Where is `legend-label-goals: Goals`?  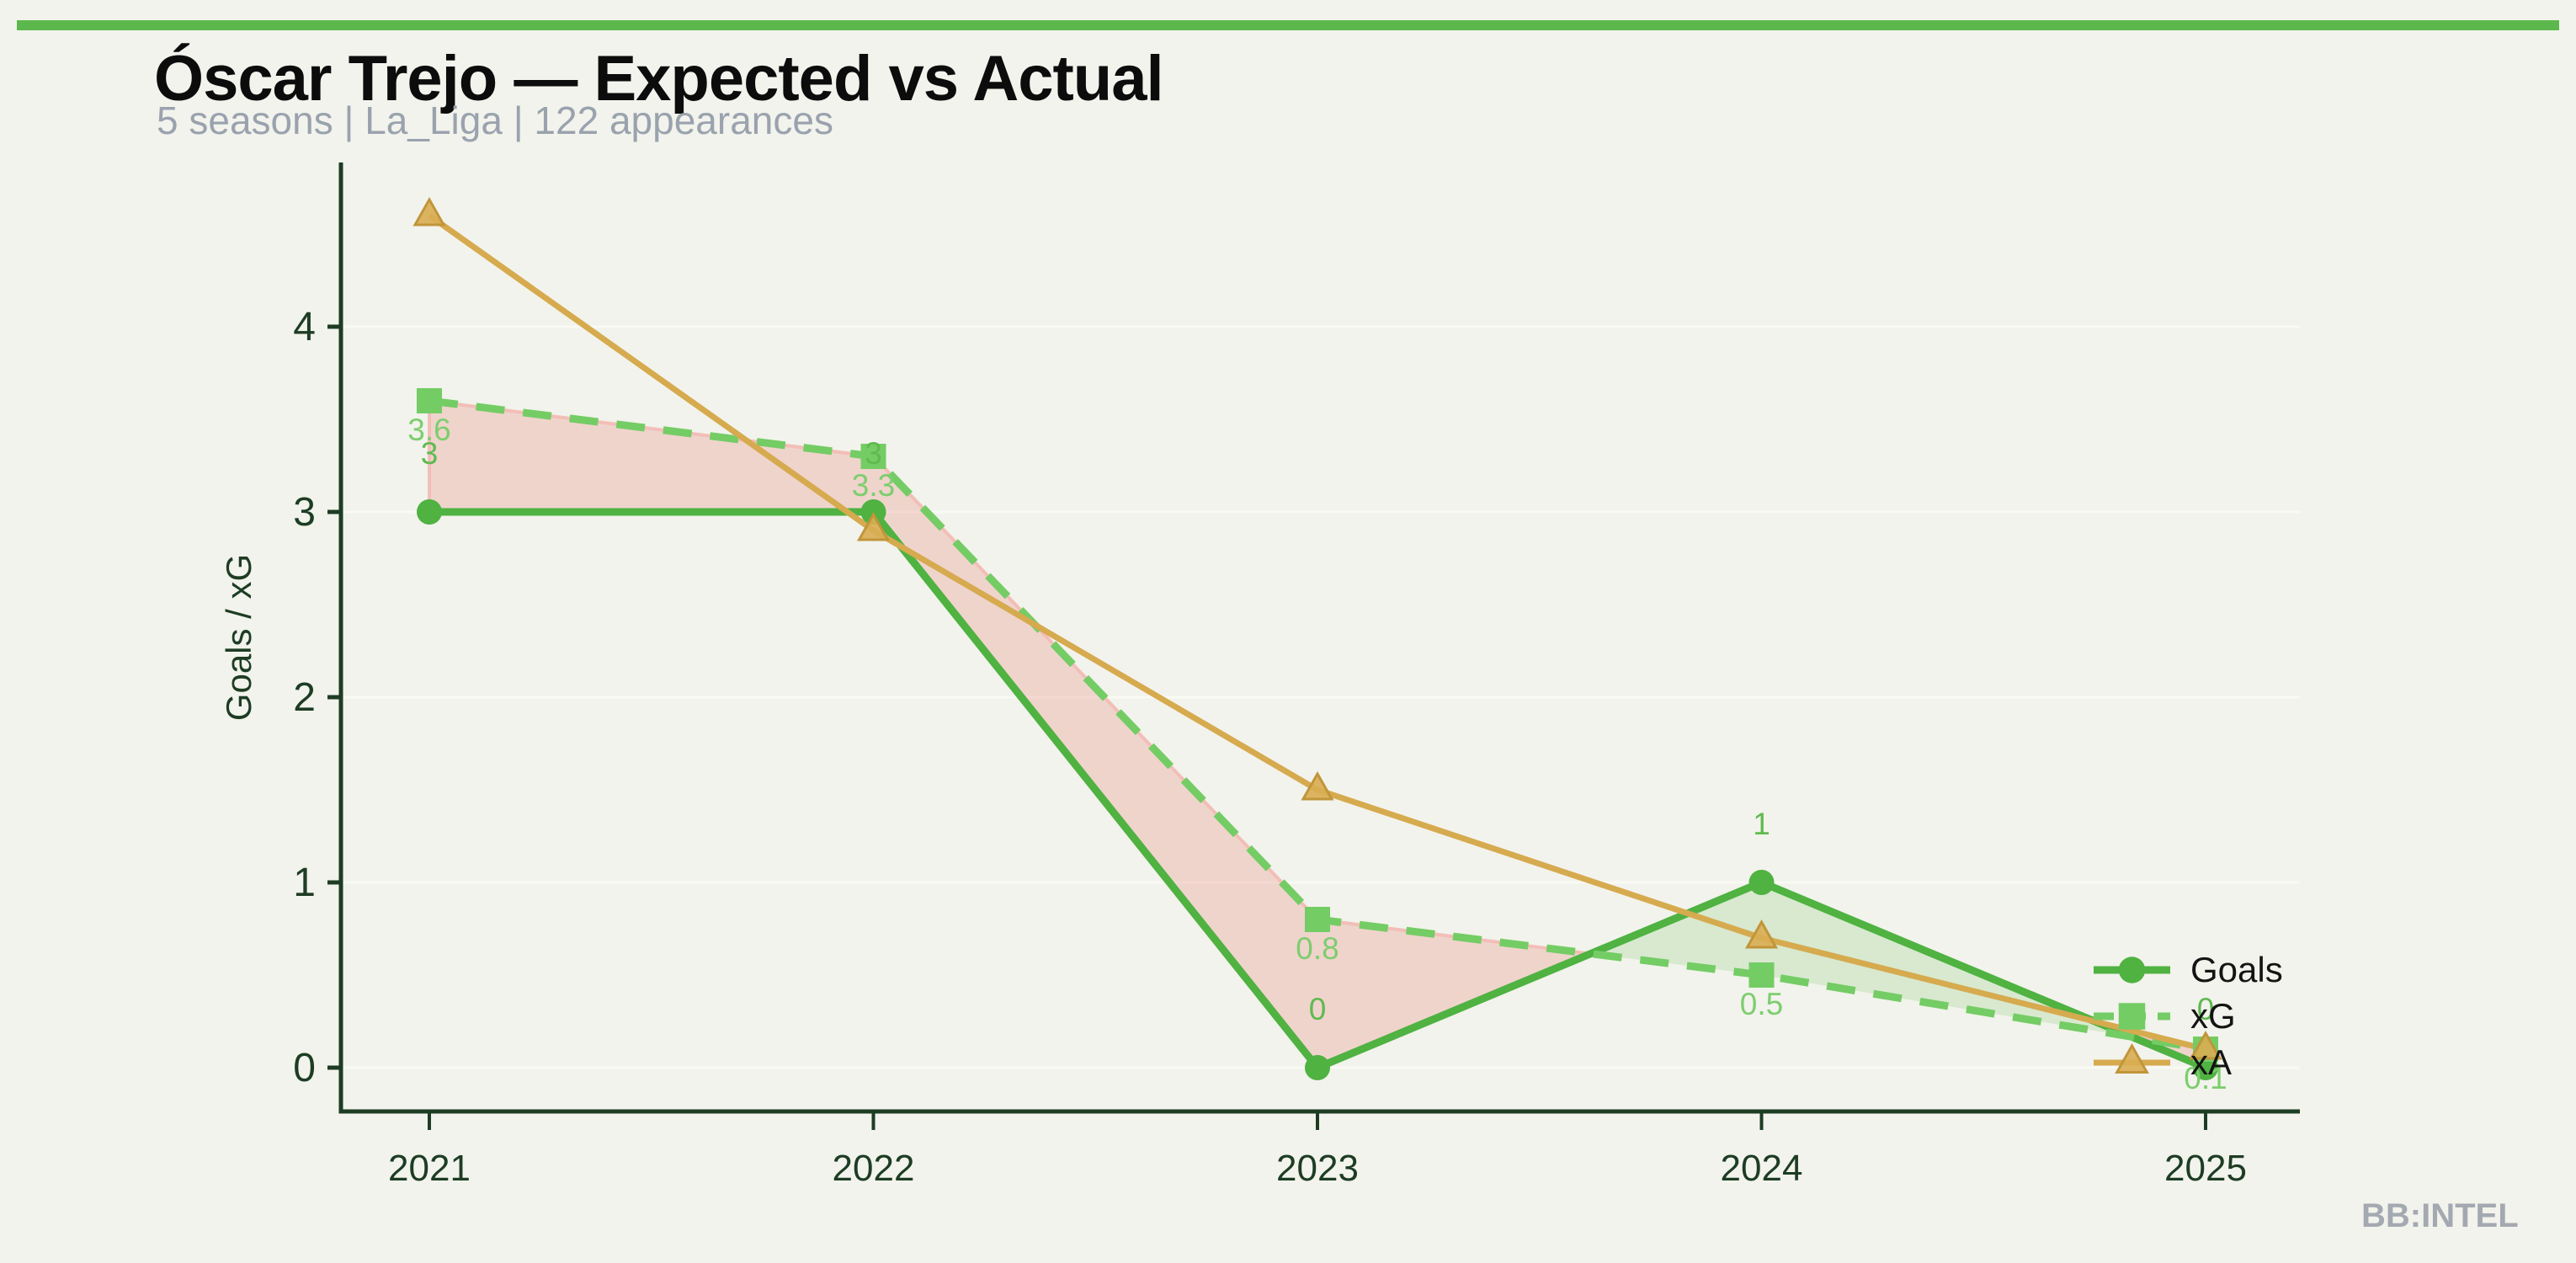
legend-label-goals: Goals is located at coordinates (2237, 969).